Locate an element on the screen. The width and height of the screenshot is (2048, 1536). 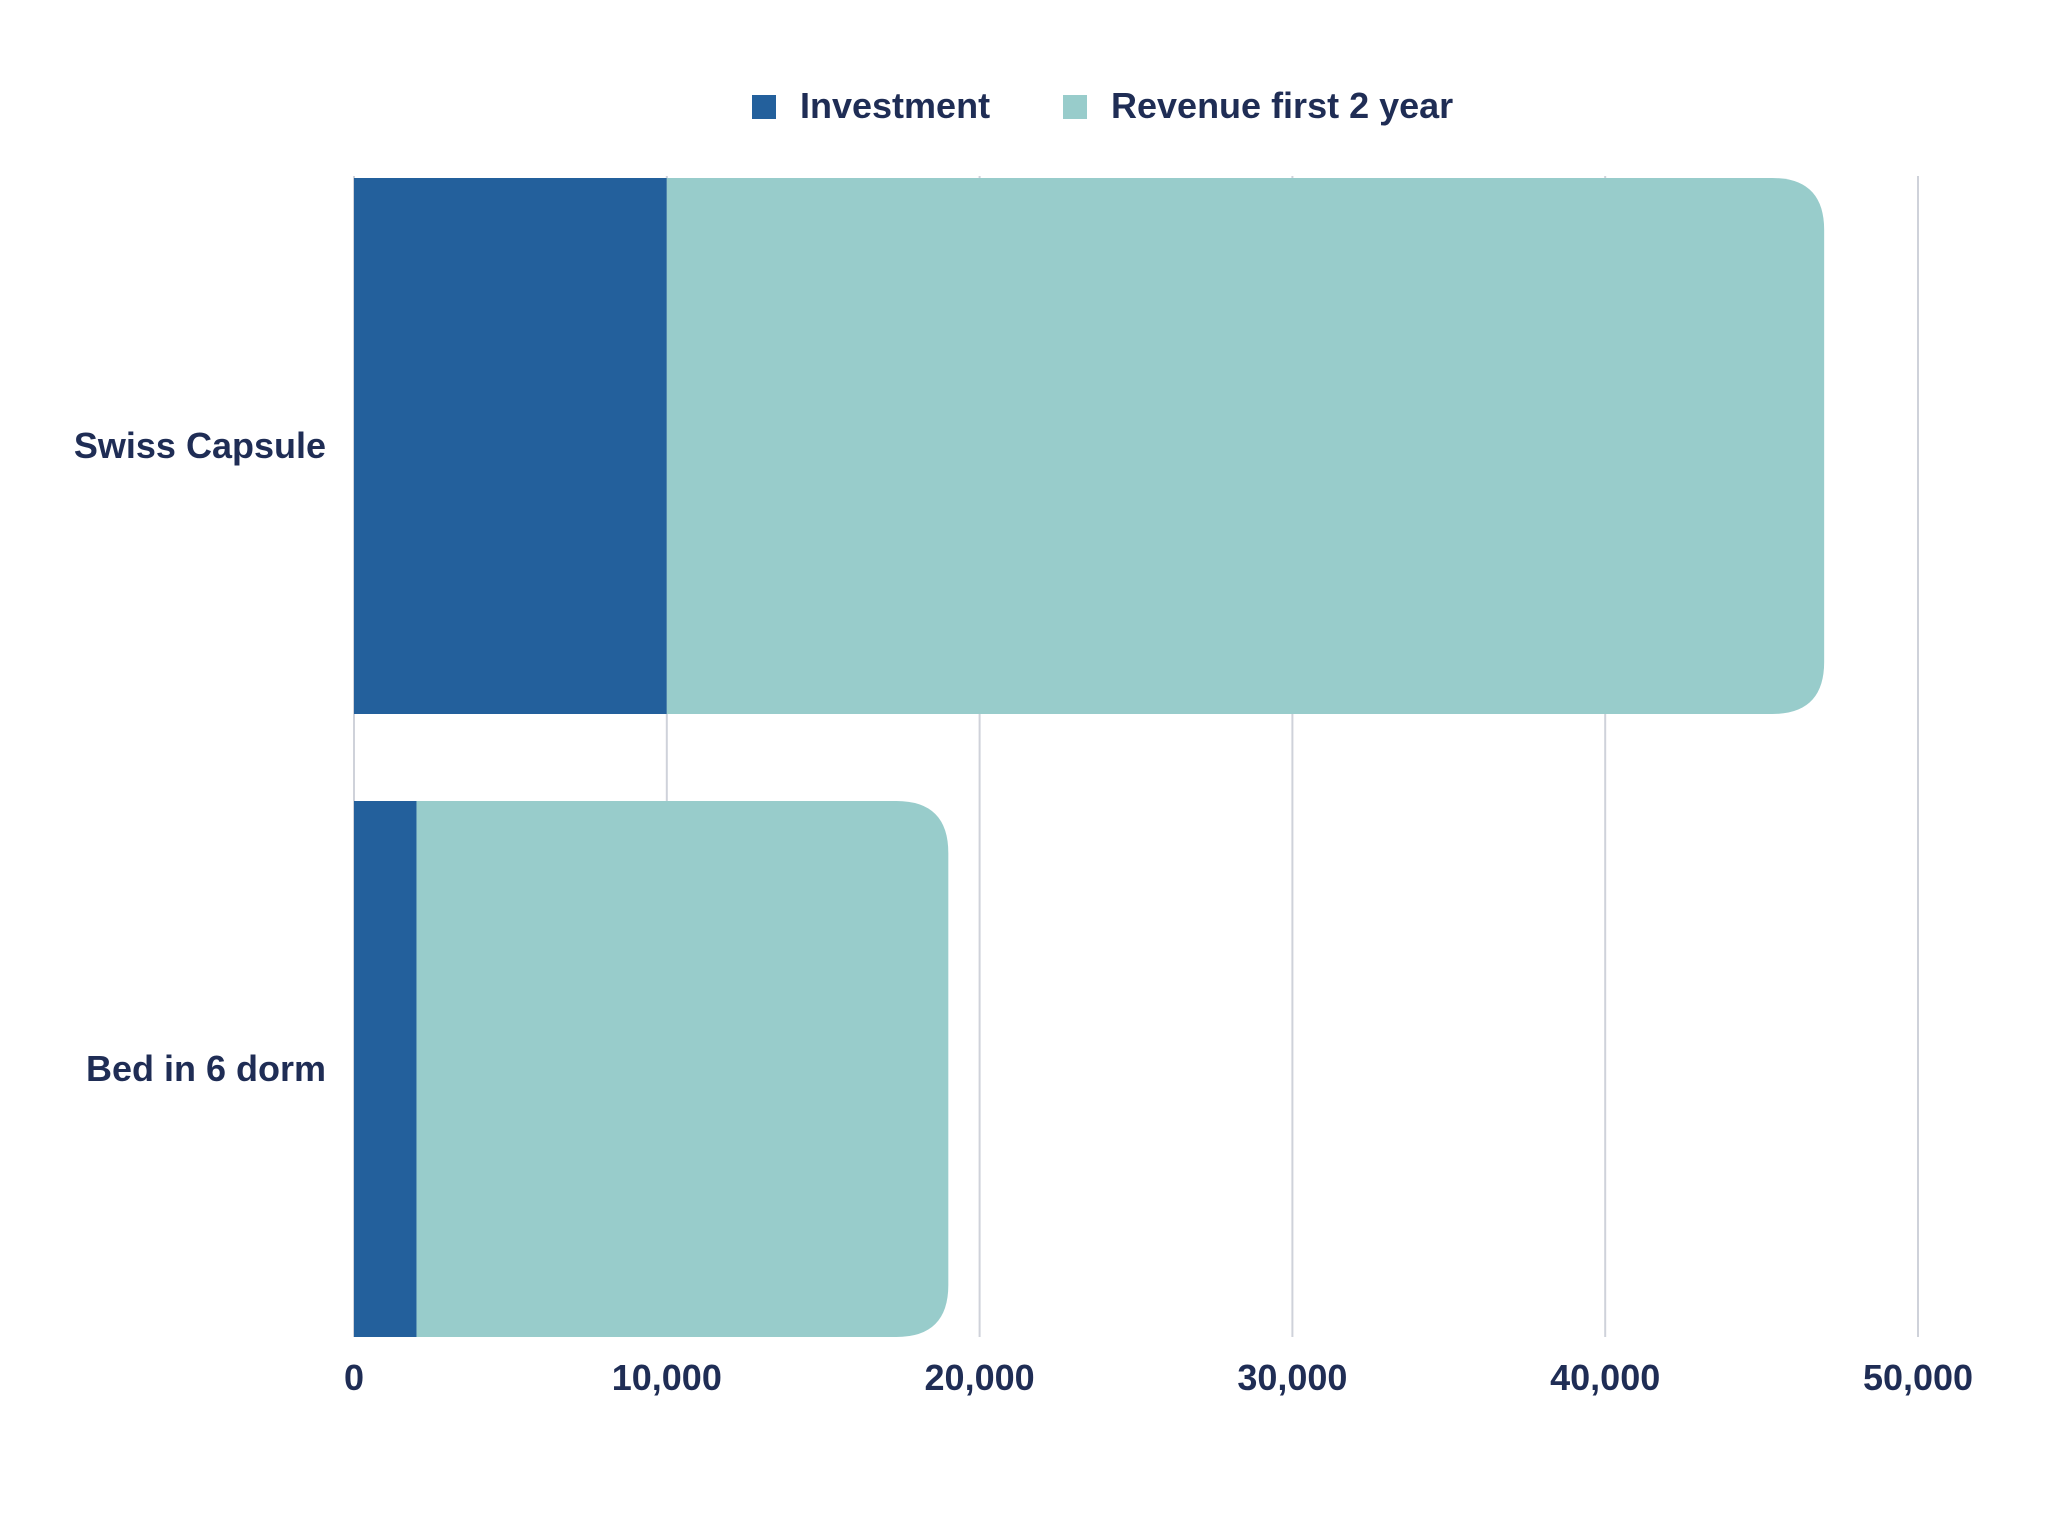
category-label-2: Bed in 6 dorm is located at coordinates (206, 1068).